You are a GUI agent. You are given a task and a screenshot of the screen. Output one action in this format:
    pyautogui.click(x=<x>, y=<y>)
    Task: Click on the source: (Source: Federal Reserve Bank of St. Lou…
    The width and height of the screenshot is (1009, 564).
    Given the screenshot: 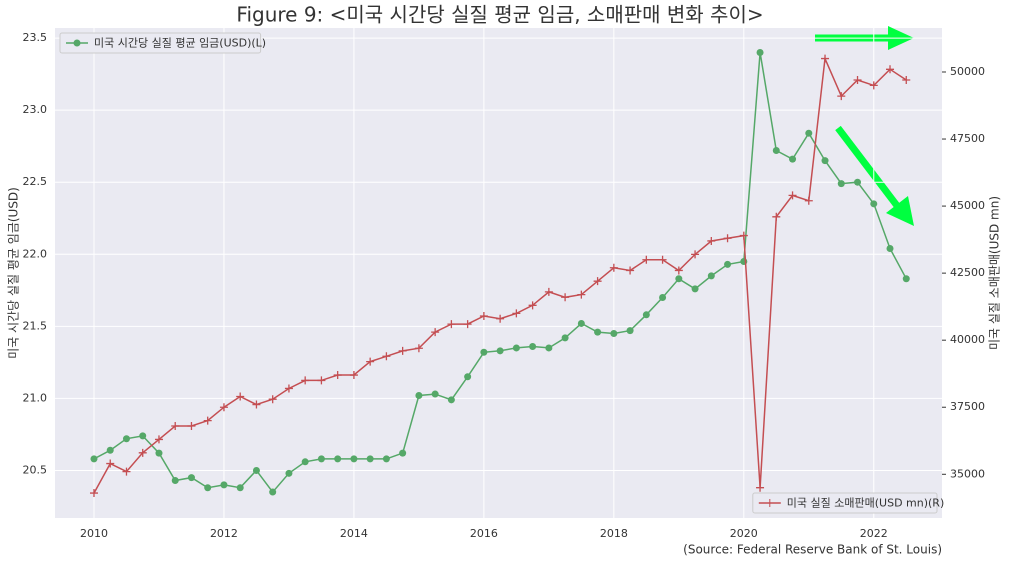 What is the action you would take?
    pyautogui.click(x=812, y=550)
    